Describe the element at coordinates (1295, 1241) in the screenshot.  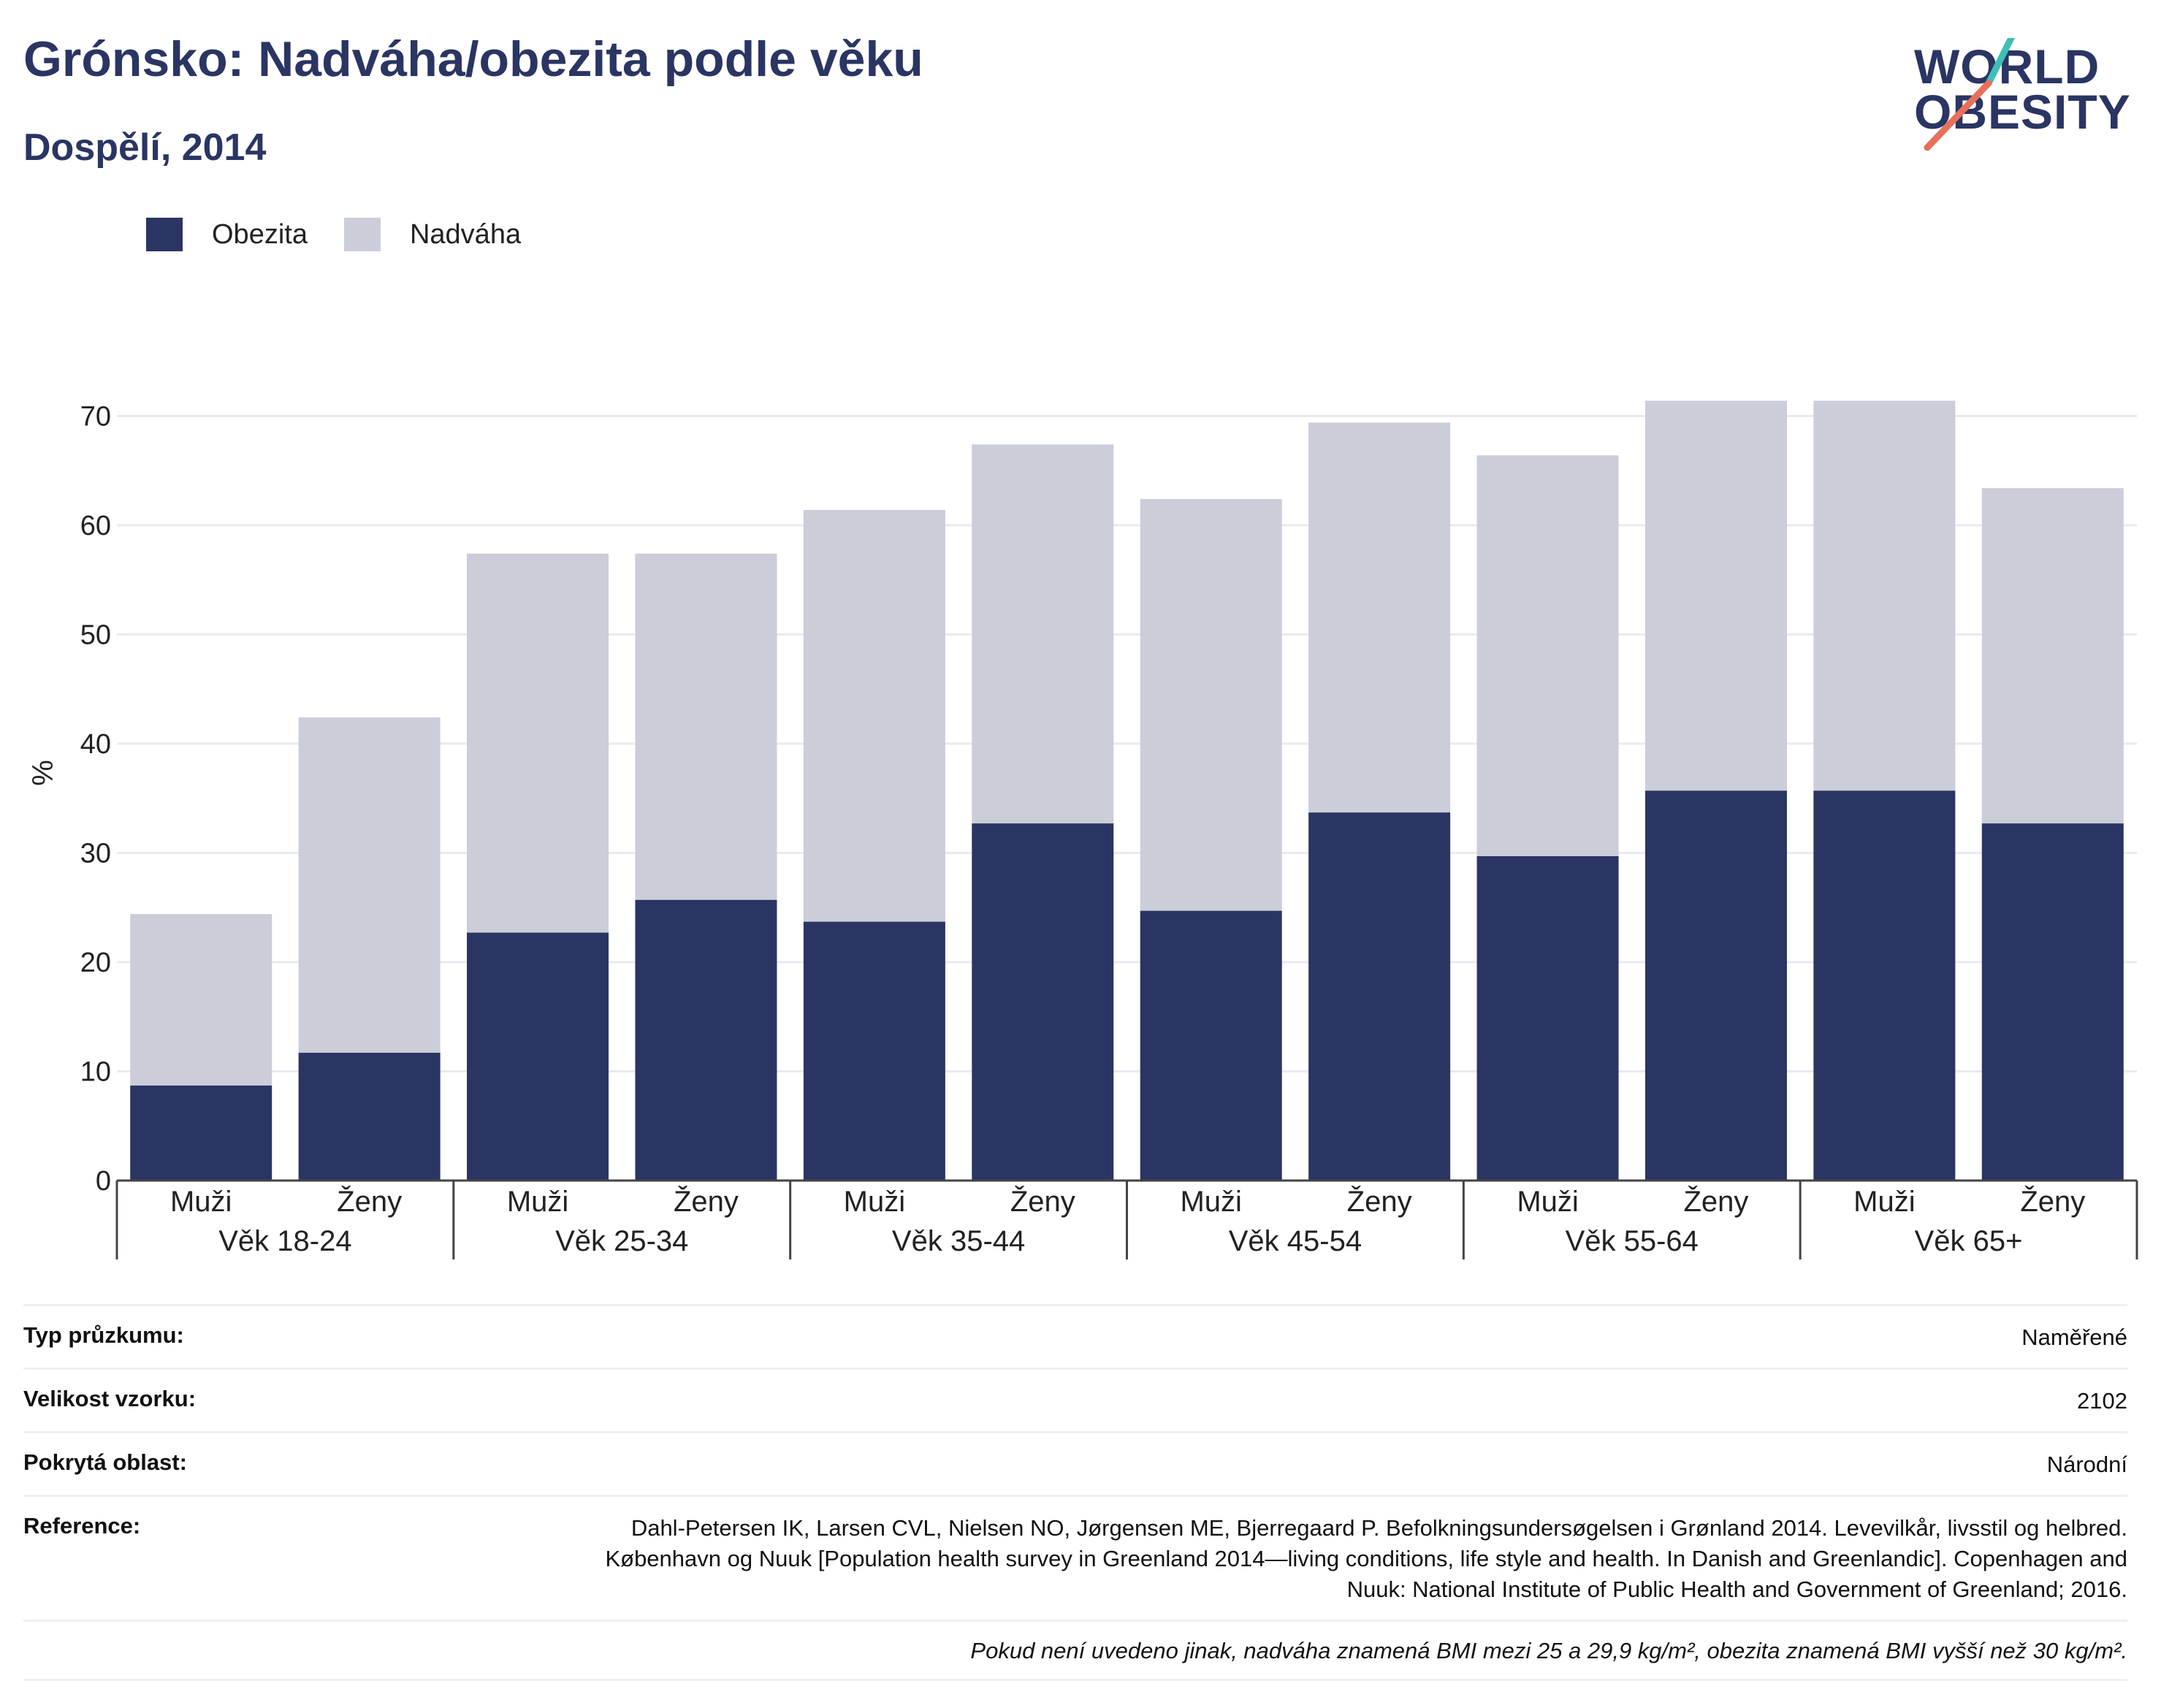
I see `x-group-label: Věk 45-54` at that location.